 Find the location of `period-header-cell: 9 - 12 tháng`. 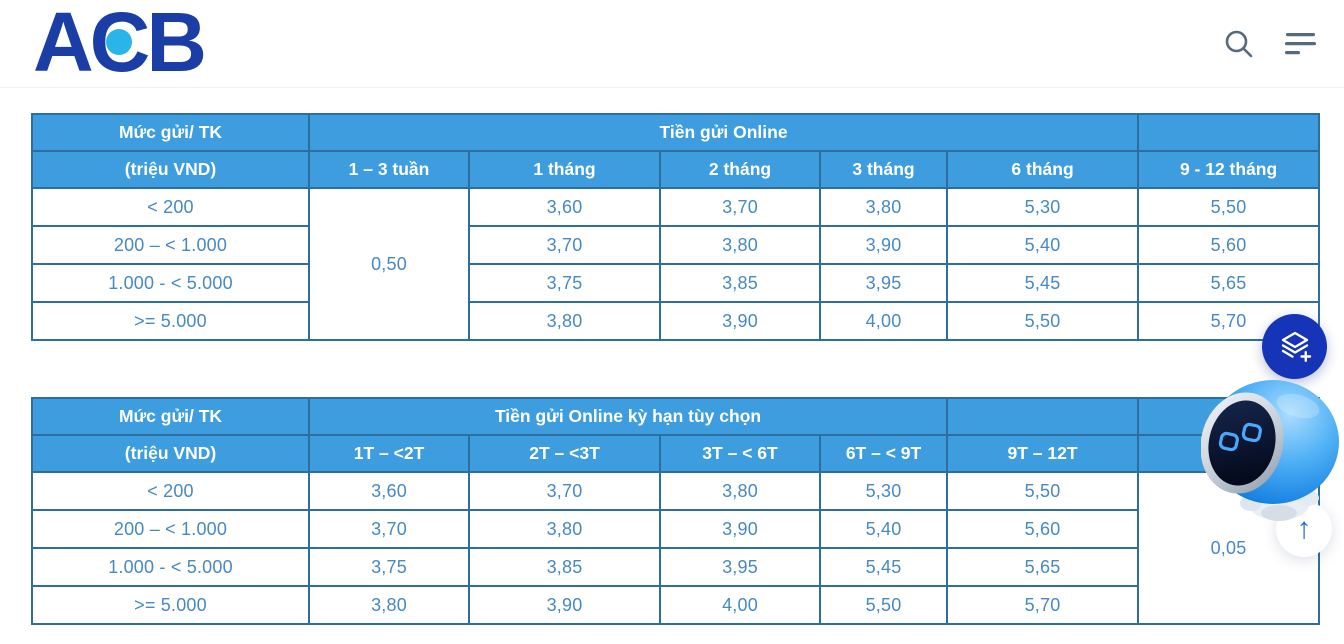

period-header-cell: 9 - 12 tháng is located at coordinates (1229, 169).